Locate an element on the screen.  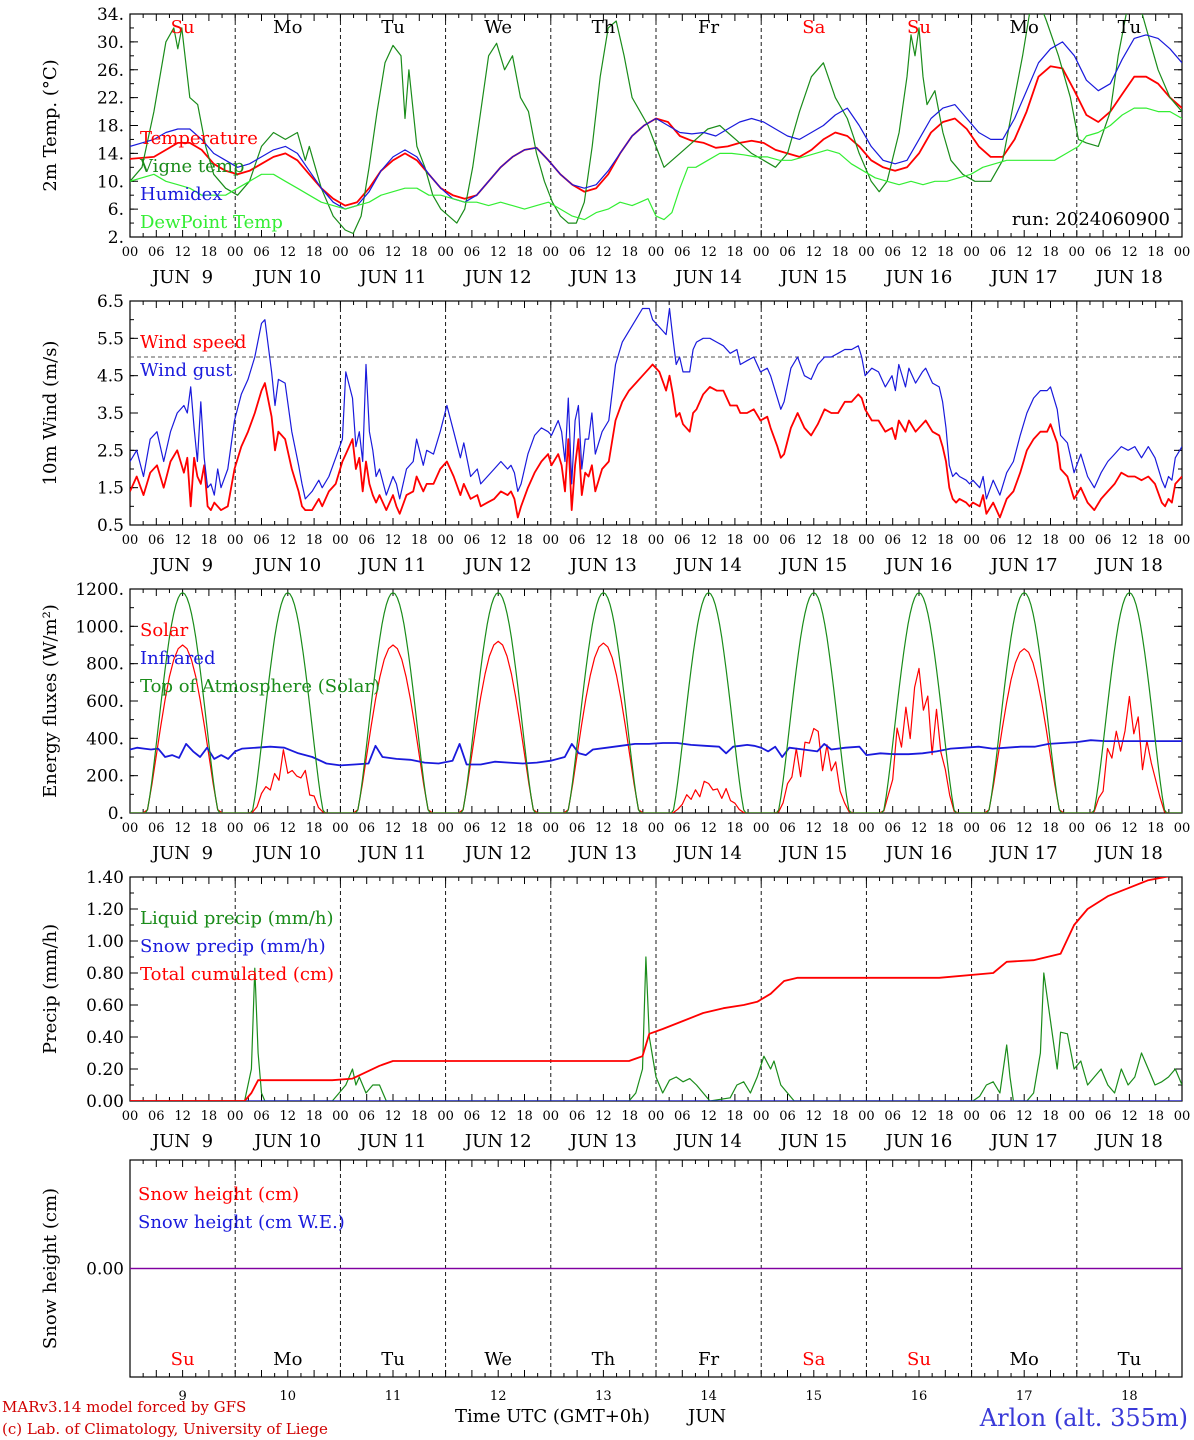
y-axis-label: Snow height (cm) is located at coordinates (50, 1268).